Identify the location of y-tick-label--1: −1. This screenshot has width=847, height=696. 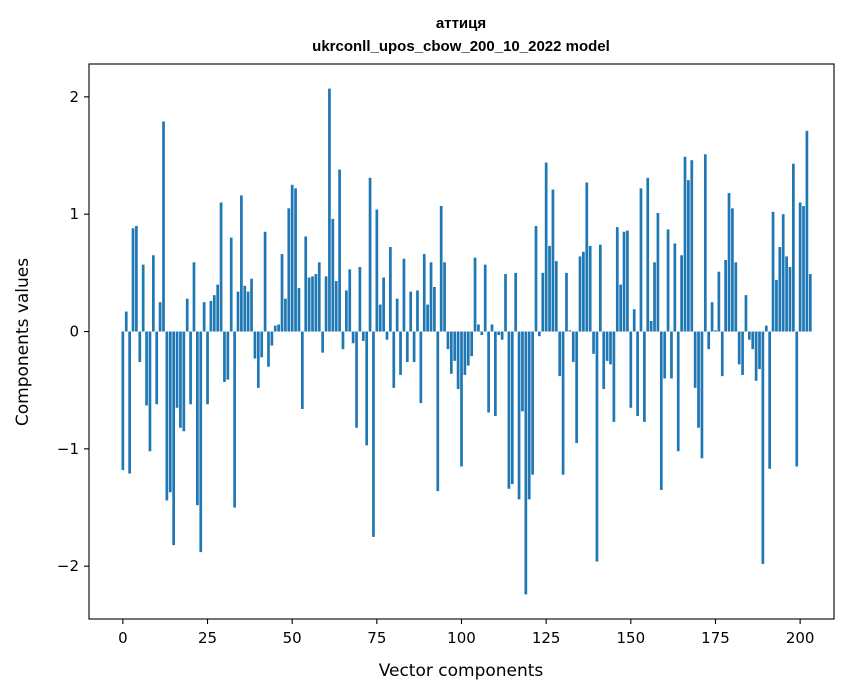
(68, 449).